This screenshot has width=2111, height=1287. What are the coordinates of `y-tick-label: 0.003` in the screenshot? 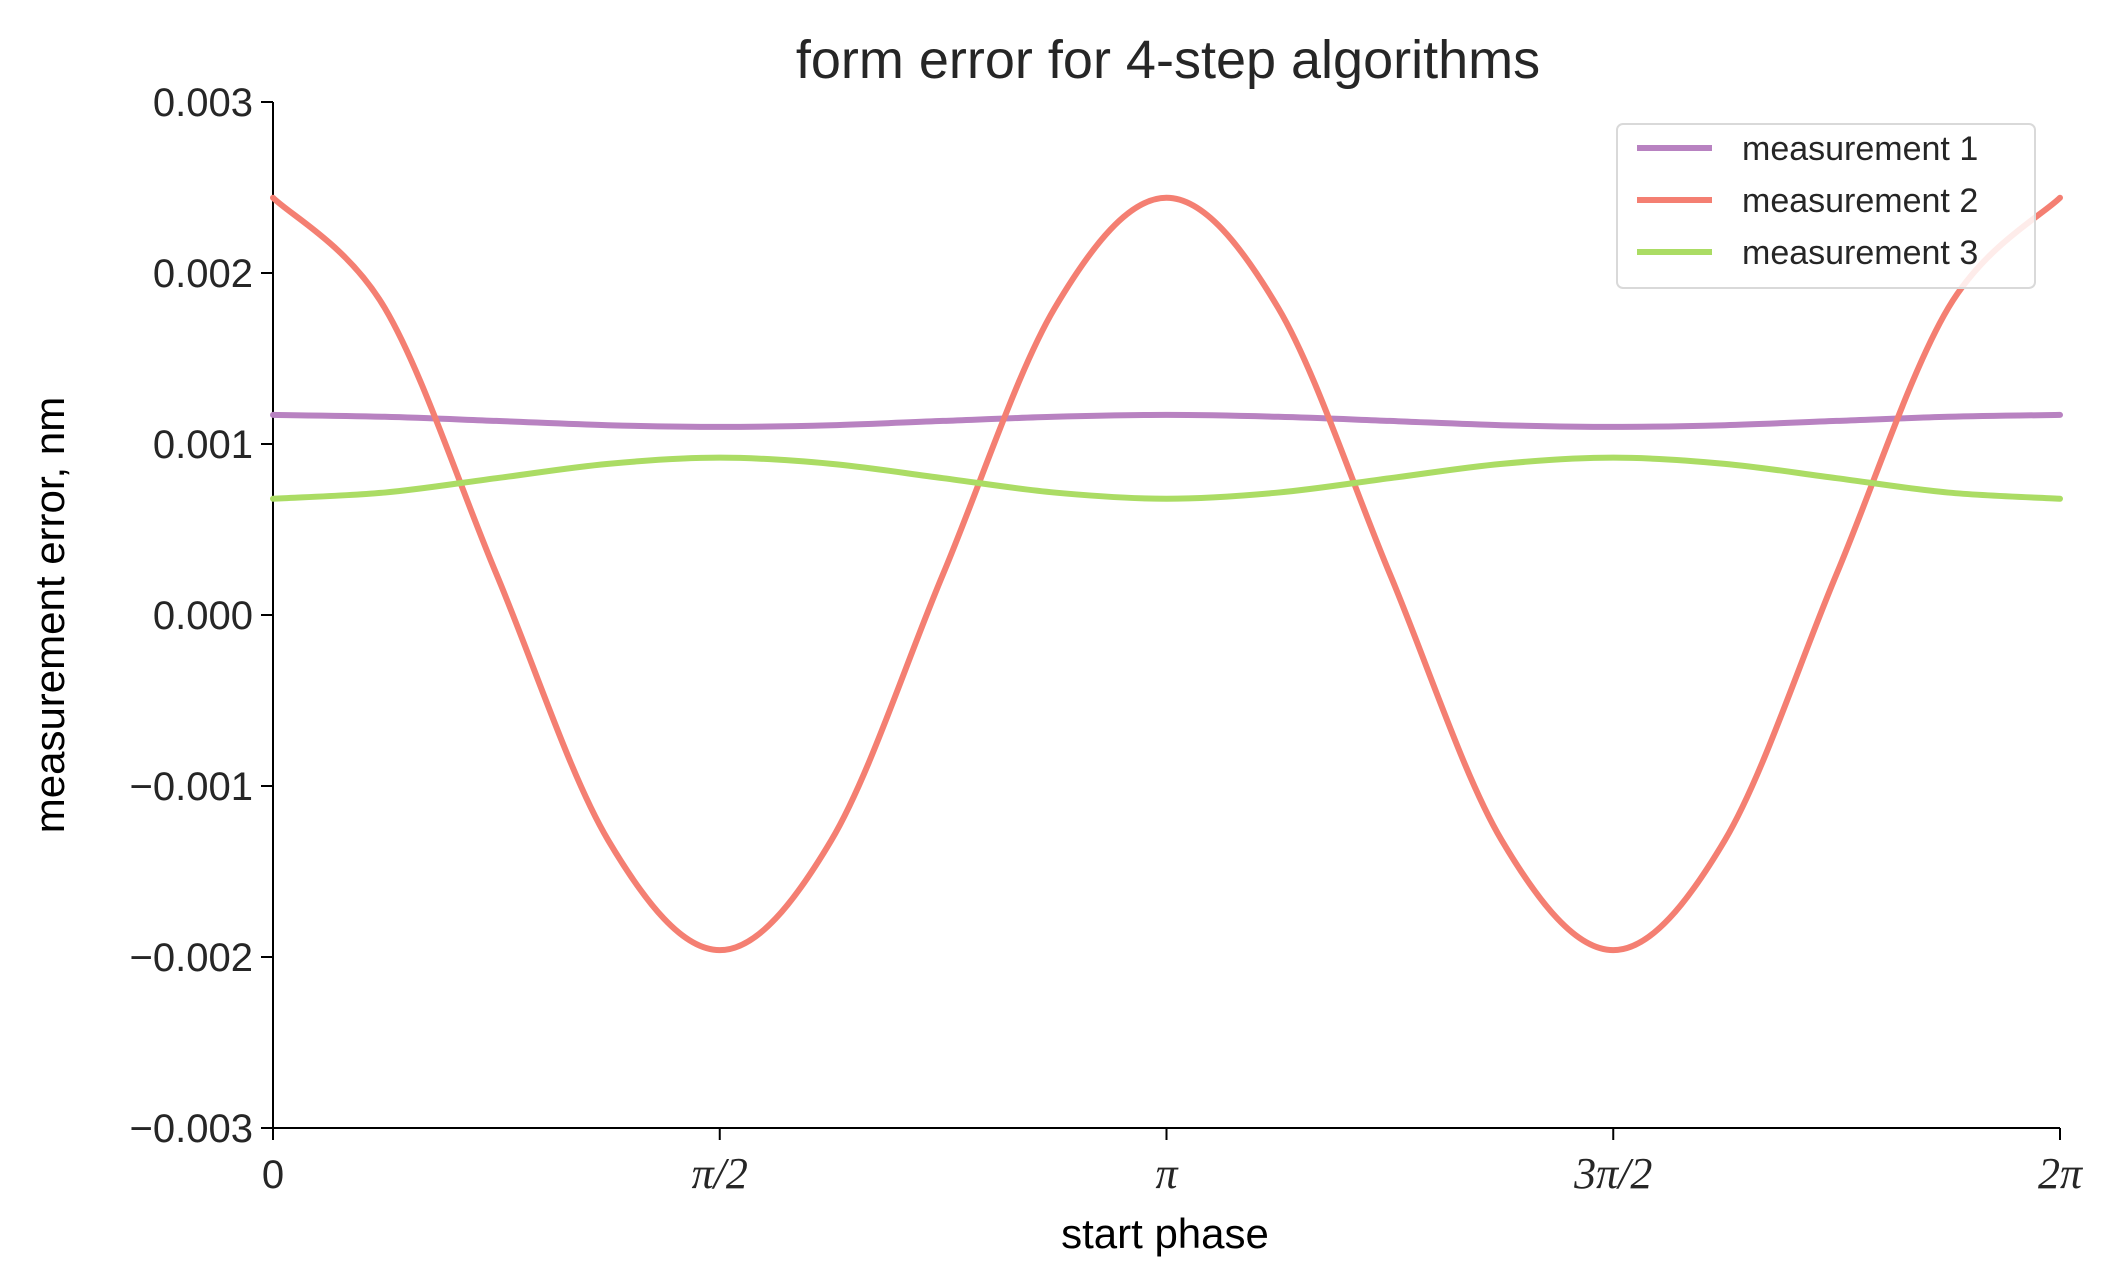 It's located at (203, 103).